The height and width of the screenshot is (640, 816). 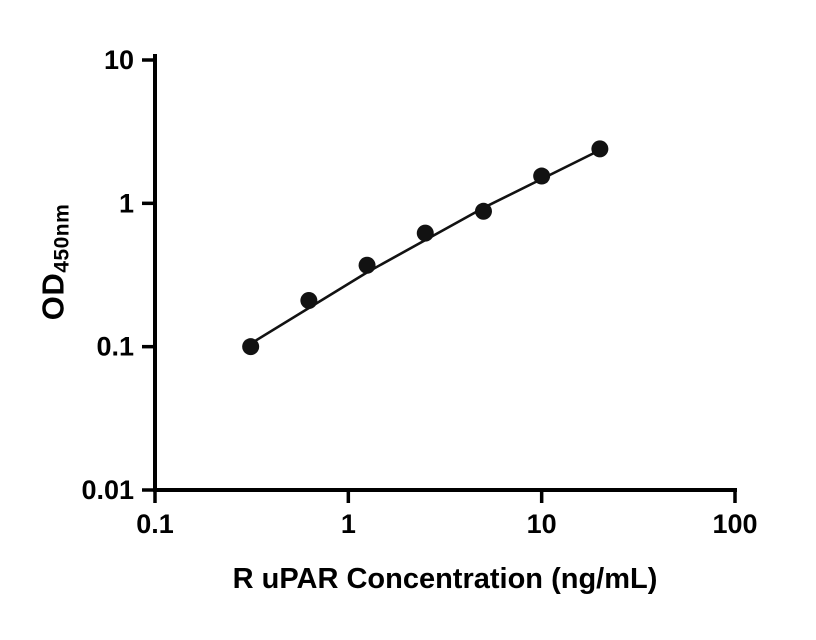 What do you see at coordinates (445, 579) in the screenshot?
I see `x-axis-title: R uPAR Concentration (ng/mL)` at bounding box center [445, 579].